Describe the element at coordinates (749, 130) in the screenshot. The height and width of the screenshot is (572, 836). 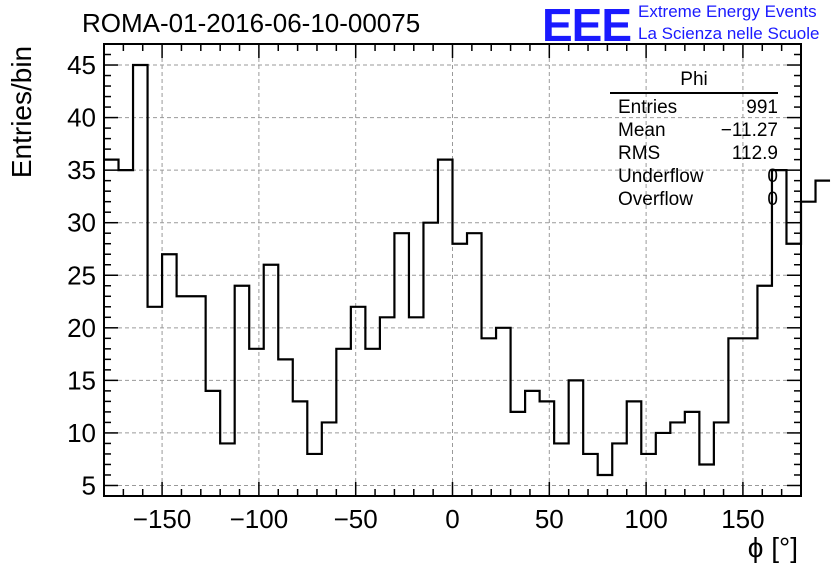
I see `stats-value: −11.27` at that location.